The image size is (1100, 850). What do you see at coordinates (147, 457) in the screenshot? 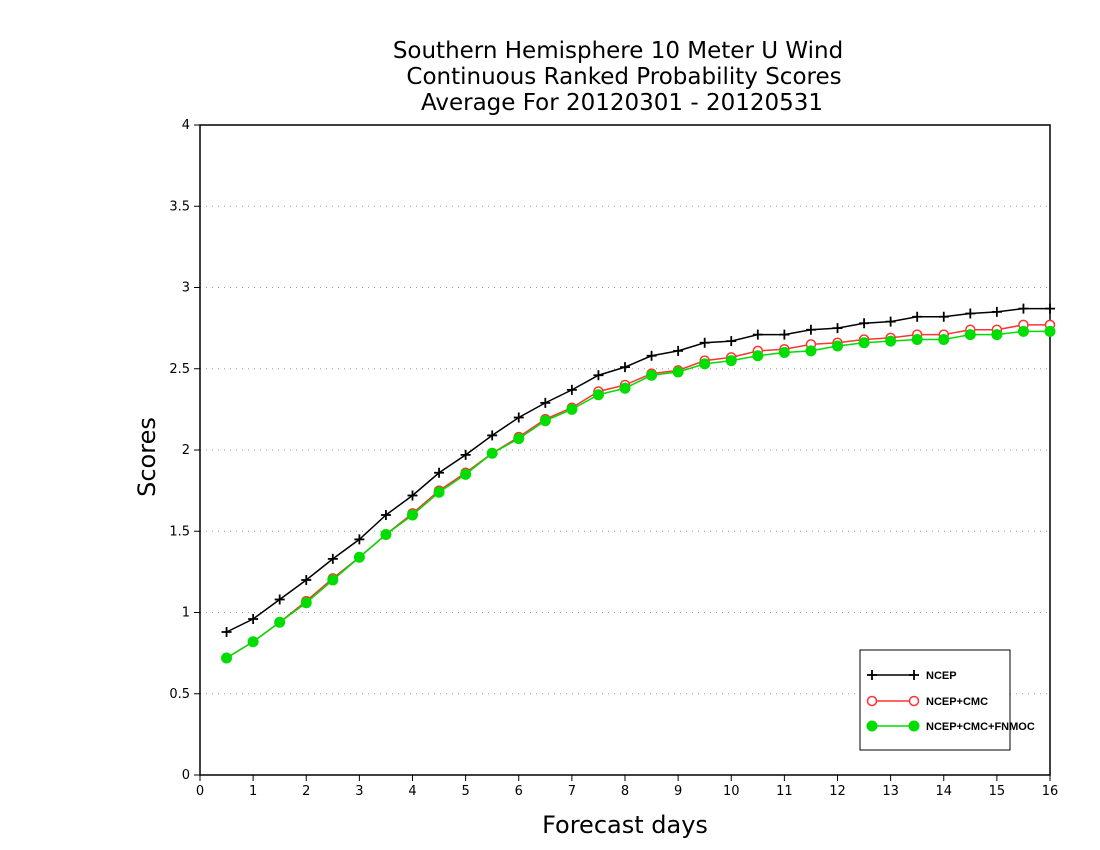
I see `y-axis-label: Scores` at bounding box center [147, 457].